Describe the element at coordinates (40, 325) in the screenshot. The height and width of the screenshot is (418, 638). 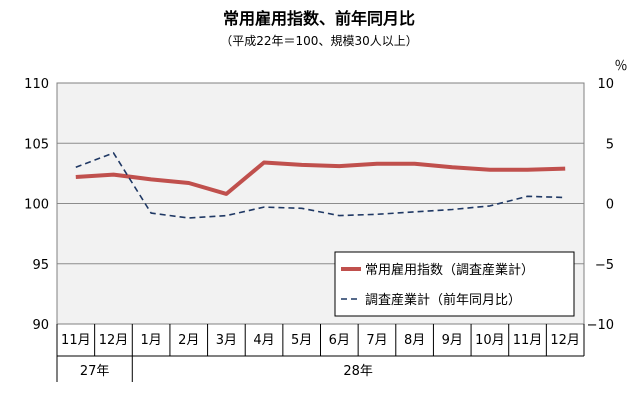
I see `left-axis-tick-label: 90` at that location.